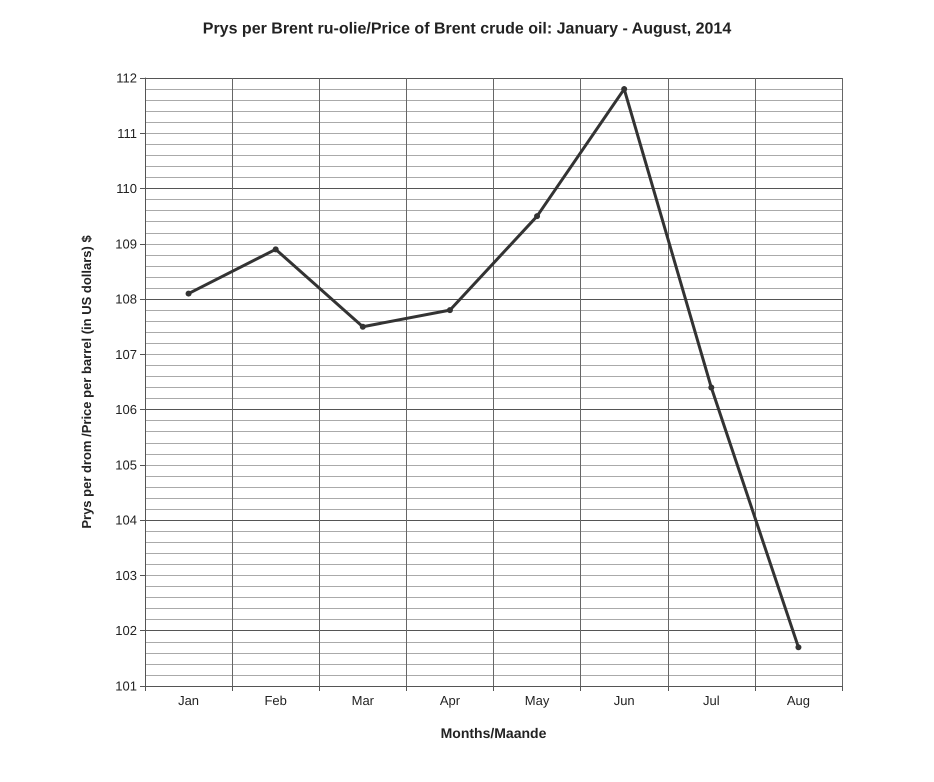  I want to click on y-tick-label: 104, so click(126, 520).